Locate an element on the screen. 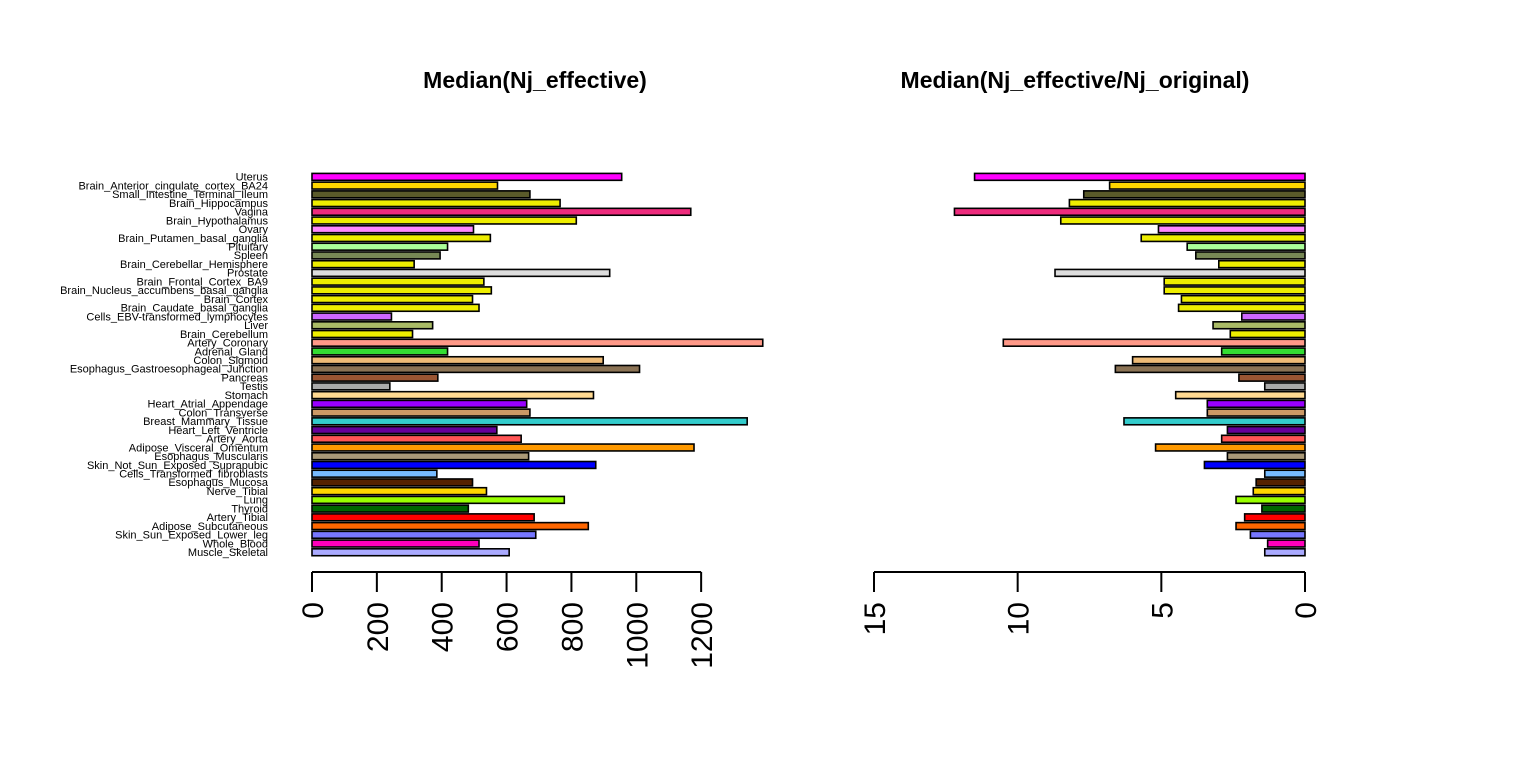 The height and width of the screenshot is (768, 1536). bar-vagina-left is located at coordinates (501, 212).